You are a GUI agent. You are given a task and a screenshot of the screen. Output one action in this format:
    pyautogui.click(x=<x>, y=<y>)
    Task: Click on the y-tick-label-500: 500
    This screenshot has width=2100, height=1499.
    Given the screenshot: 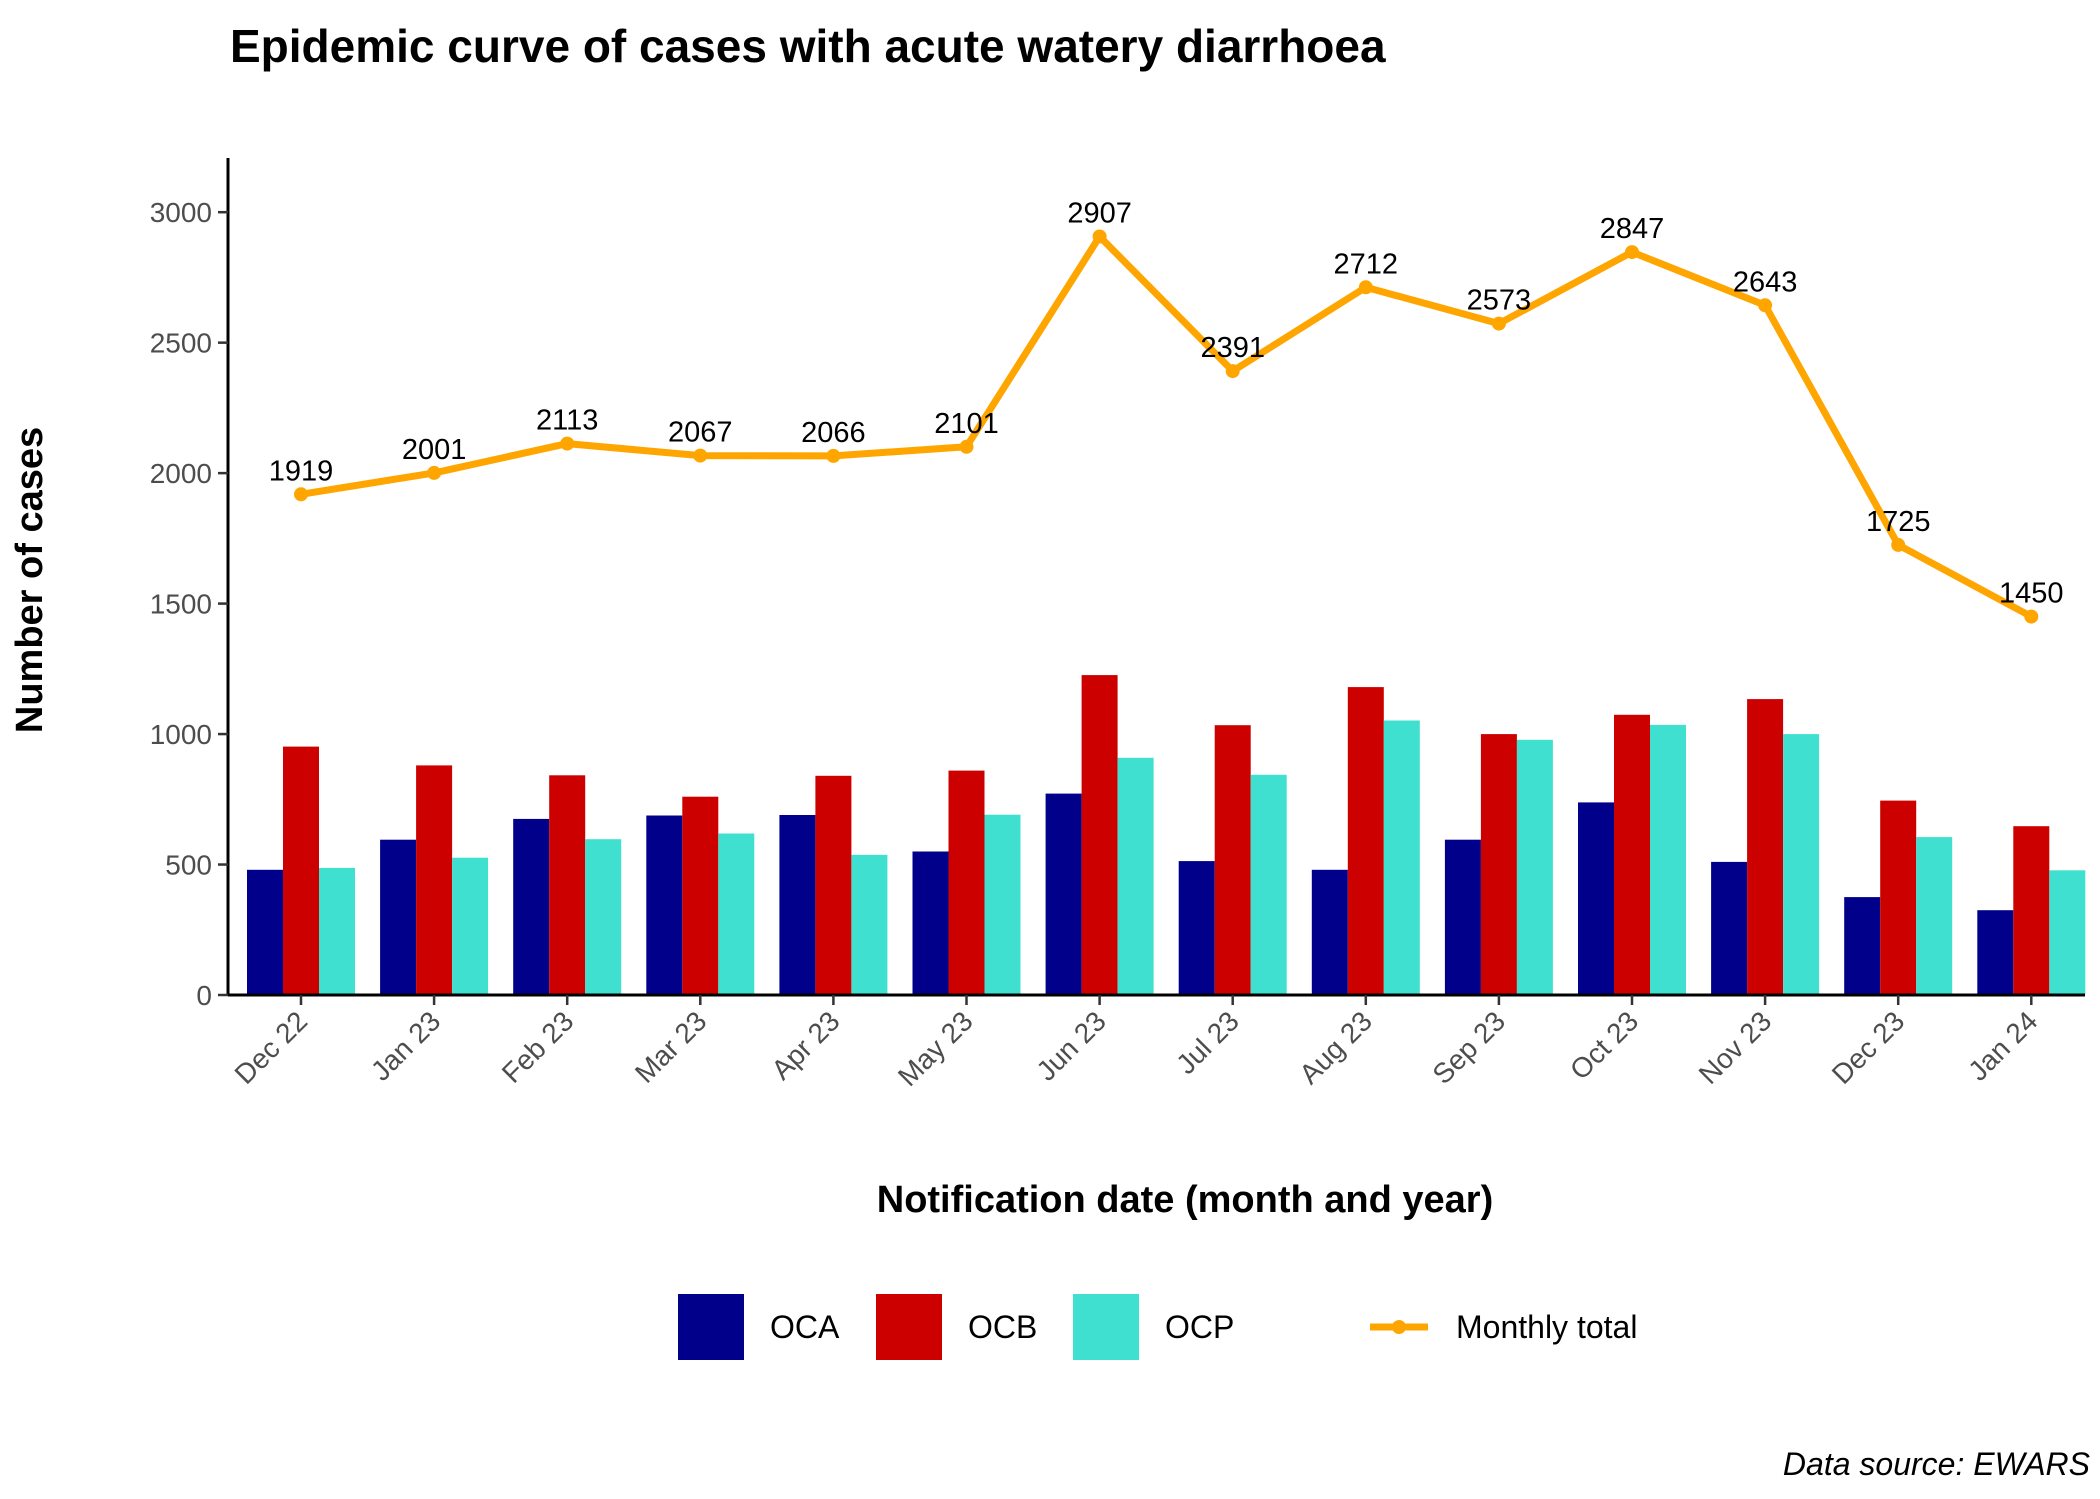 What is the action you would take?
    pyautogui.click(x=188, y=865)
    